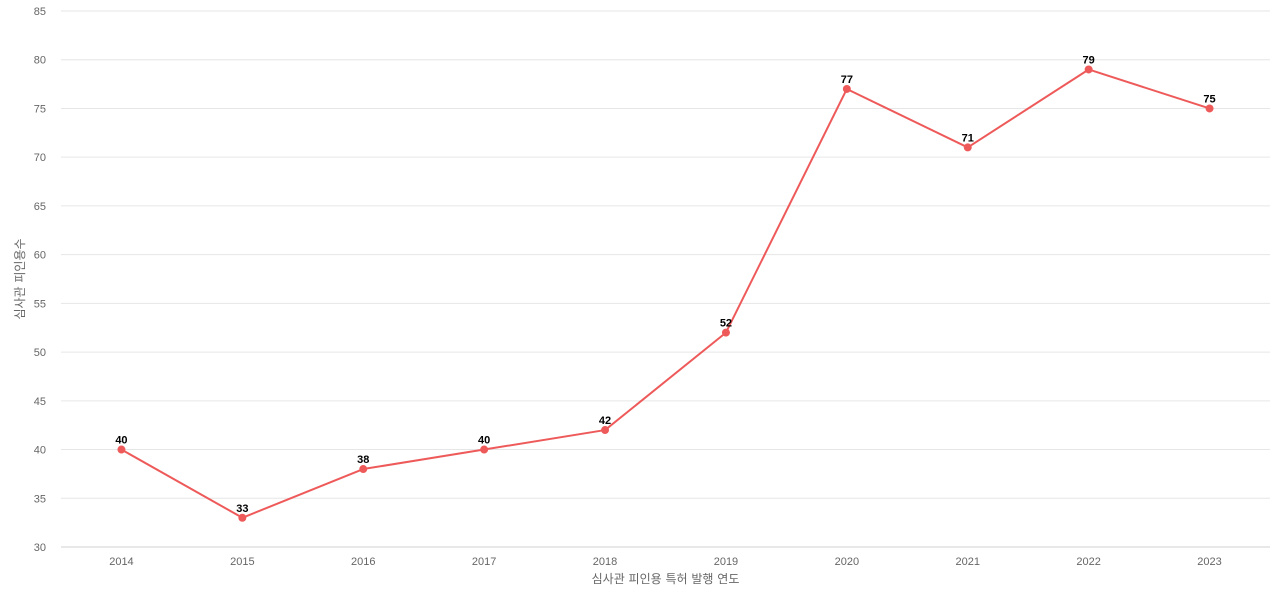 Image resolution: width=1280 pixels, height=600 pixels. I want to click on data-label: 52, so click(726, 324).